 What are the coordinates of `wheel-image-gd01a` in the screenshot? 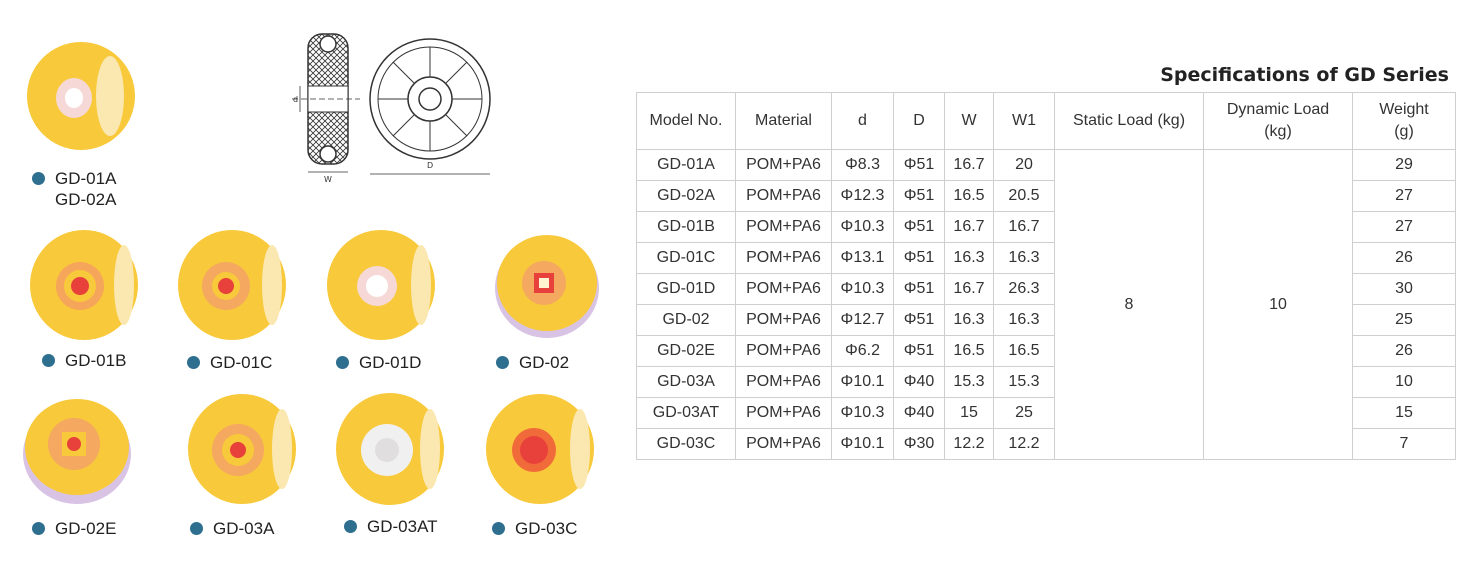 It's located at (81, 95).